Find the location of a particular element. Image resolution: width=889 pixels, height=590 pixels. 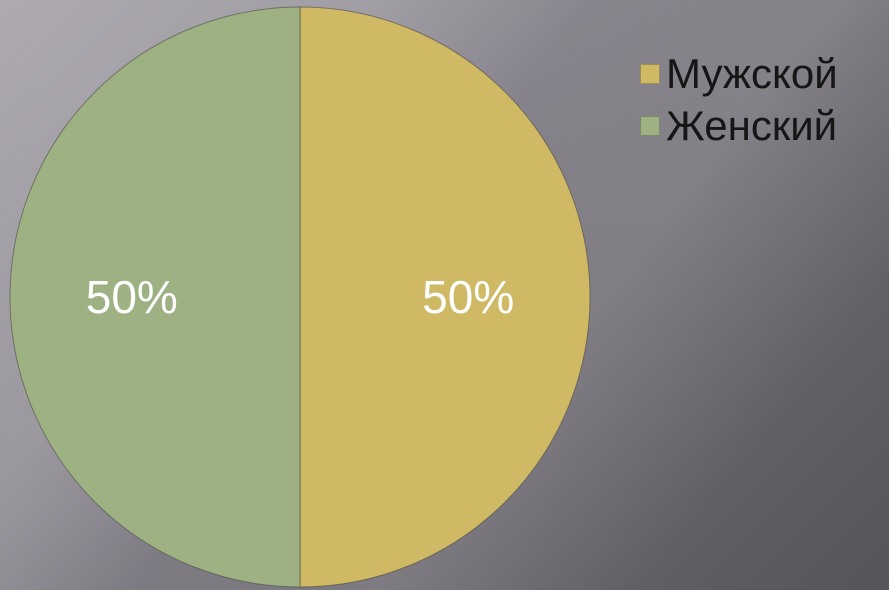

legend-swatch-male is located at coordinates (650, 74).